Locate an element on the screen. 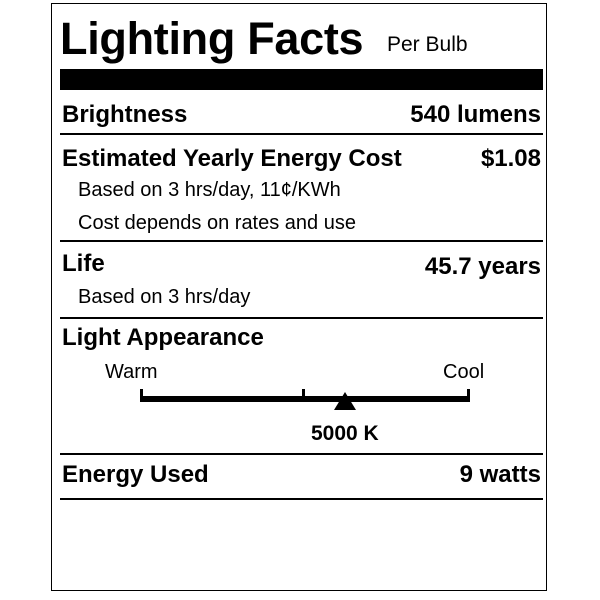  label-subtitle: Per Bulb is located at coordinates (427, 44).